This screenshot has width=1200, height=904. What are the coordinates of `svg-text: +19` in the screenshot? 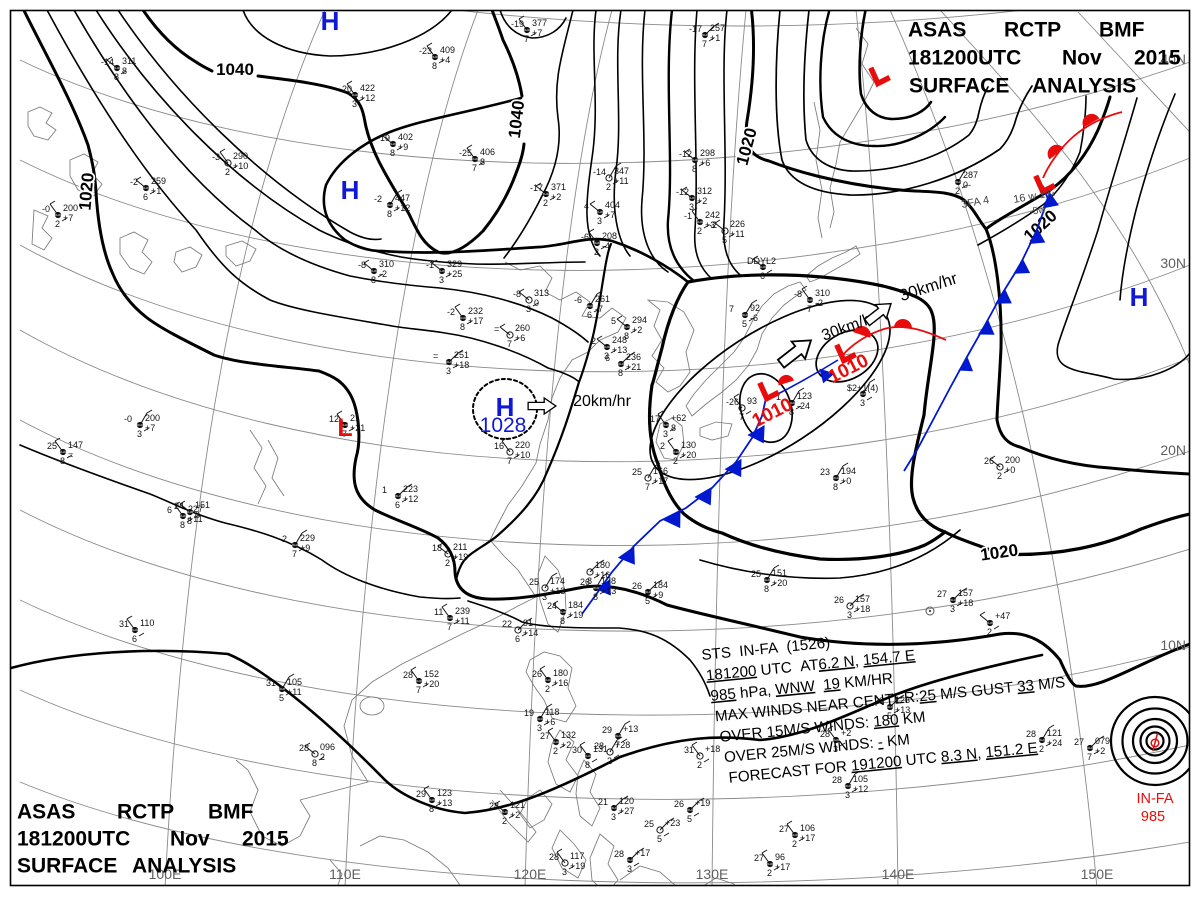 It's located at (577, 866).